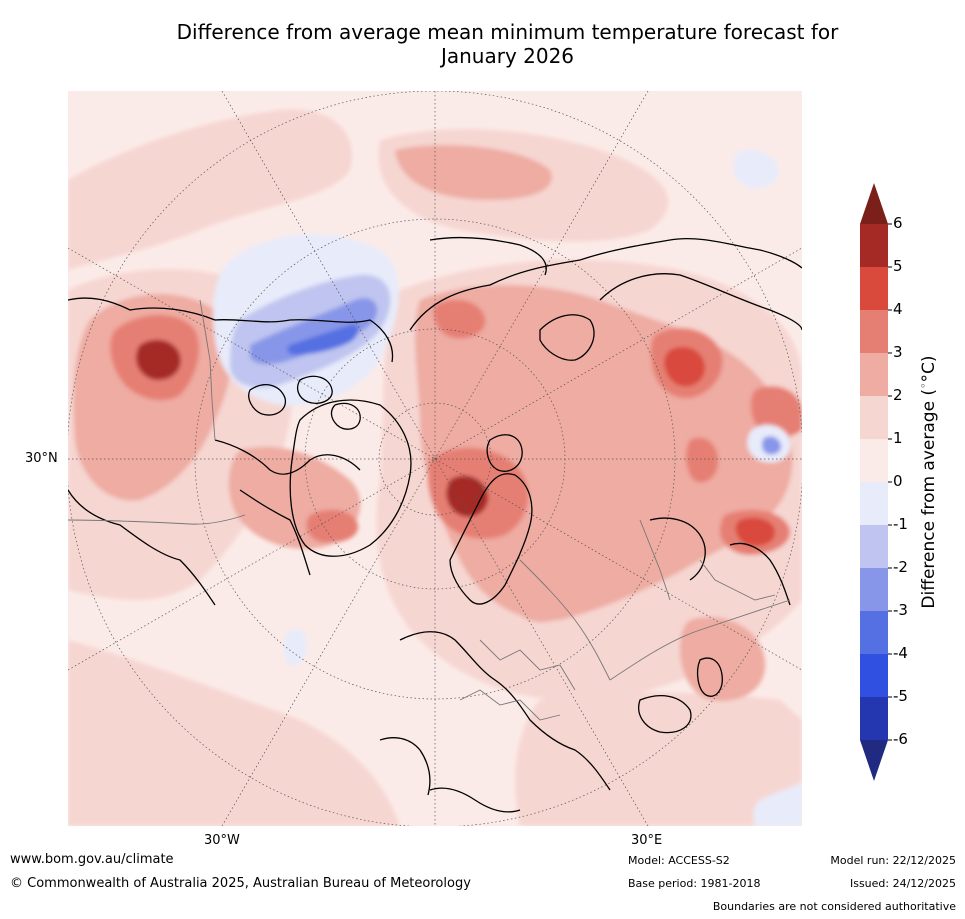  I want to click on anomaly-region-alaska-peak, so click(158, 359).